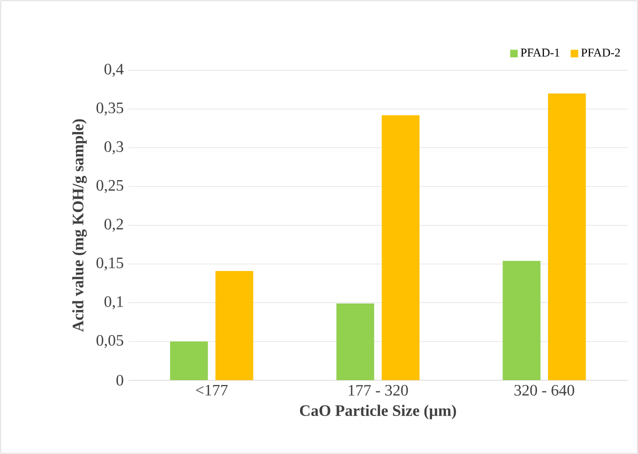 The width and height of the screenshot is (638, 454). What do you see at coordinates (110, 187) in the screenshot?
I see `y-tick-label: 0,25` at bounding box center [110, 187].